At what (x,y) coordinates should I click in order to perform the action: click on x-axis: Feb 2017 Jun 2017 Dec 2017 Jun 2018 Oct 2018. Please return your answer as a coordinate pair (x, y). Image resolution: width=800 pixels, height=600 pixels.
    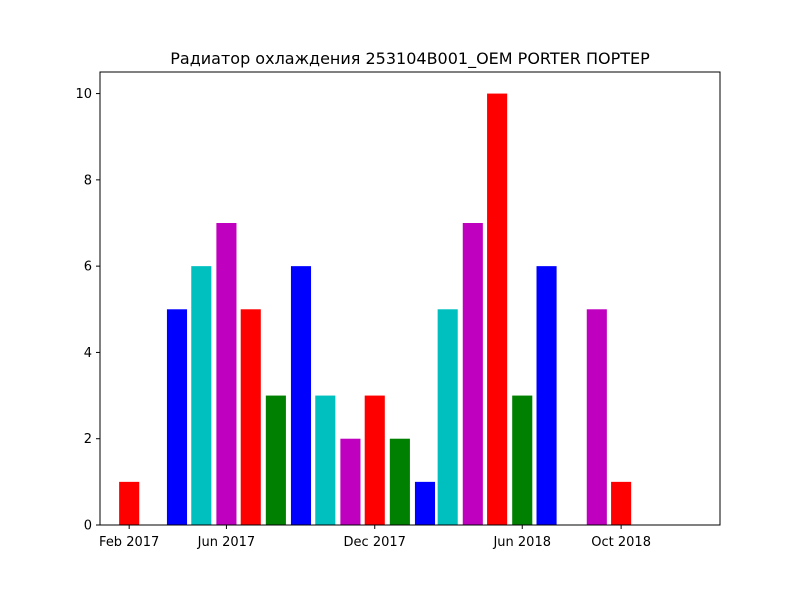
    Looking at the image, I should click on (375, 537).